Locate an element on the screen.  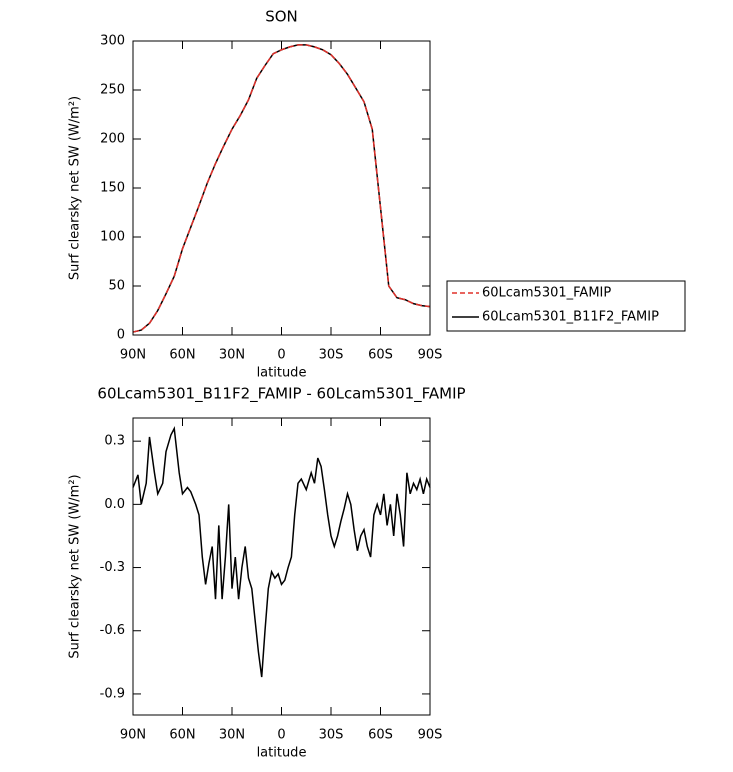
legend-label: 60Lcam5301_FAMIP is located at coordinates (546, 293).